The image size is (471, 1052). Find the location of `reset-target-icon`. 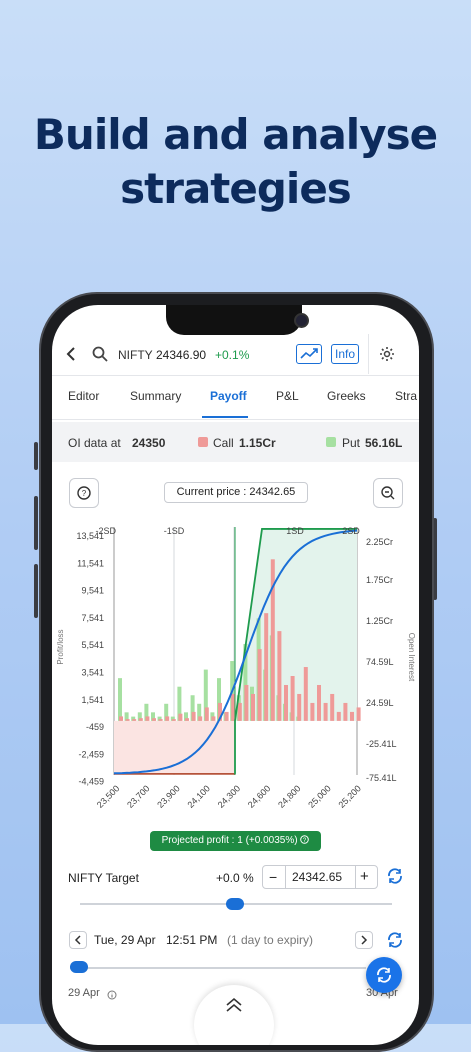

reset-target-icon is located at coordinates (395, 878).